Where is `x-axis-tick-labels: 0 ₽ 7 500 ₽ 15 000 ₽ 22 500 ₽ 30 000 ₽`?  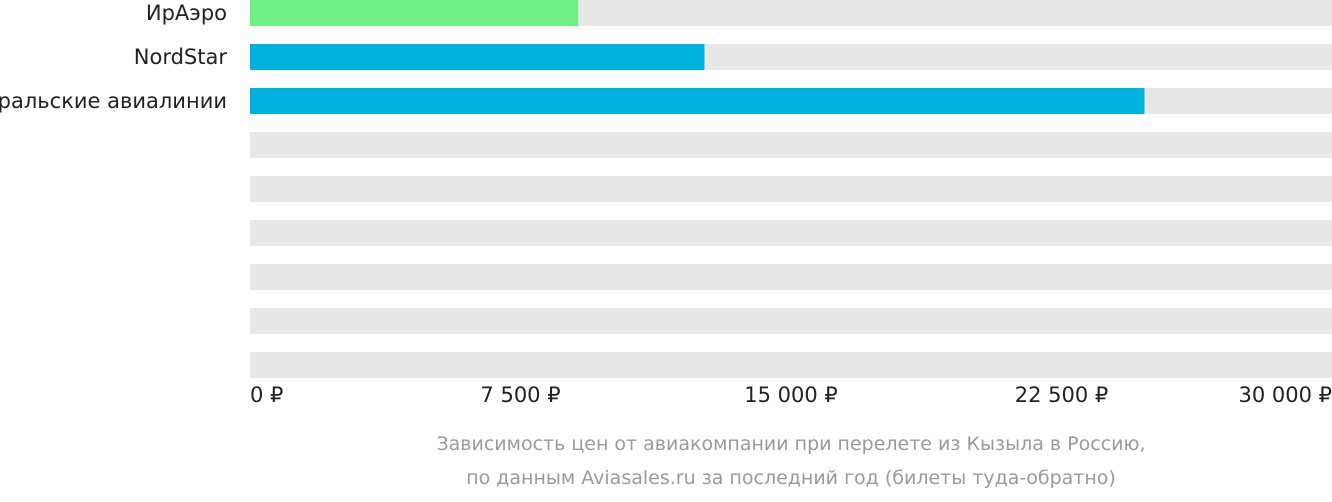
x-axis-tick-labels: 0 ₽ 7 500 ₽ 15 000 ₽ 22 500 ₽ 30 000 ₽ is located at coordinates (791, 395).